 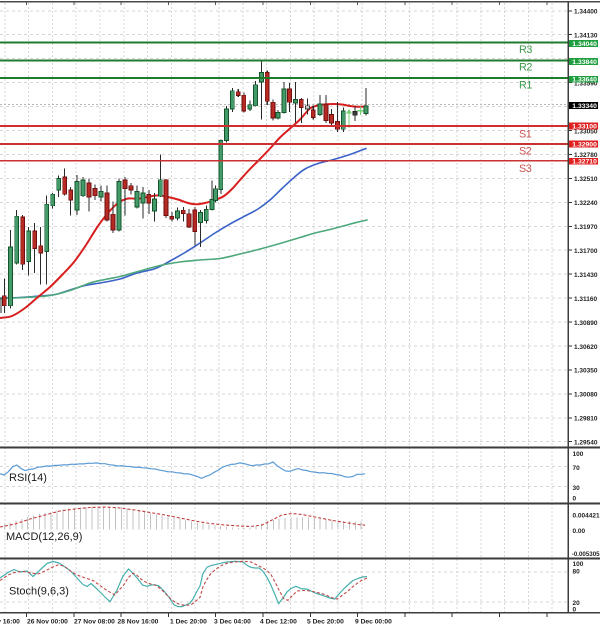 I want to click on svg-text: 1.32240, so click(x=586, y=203).